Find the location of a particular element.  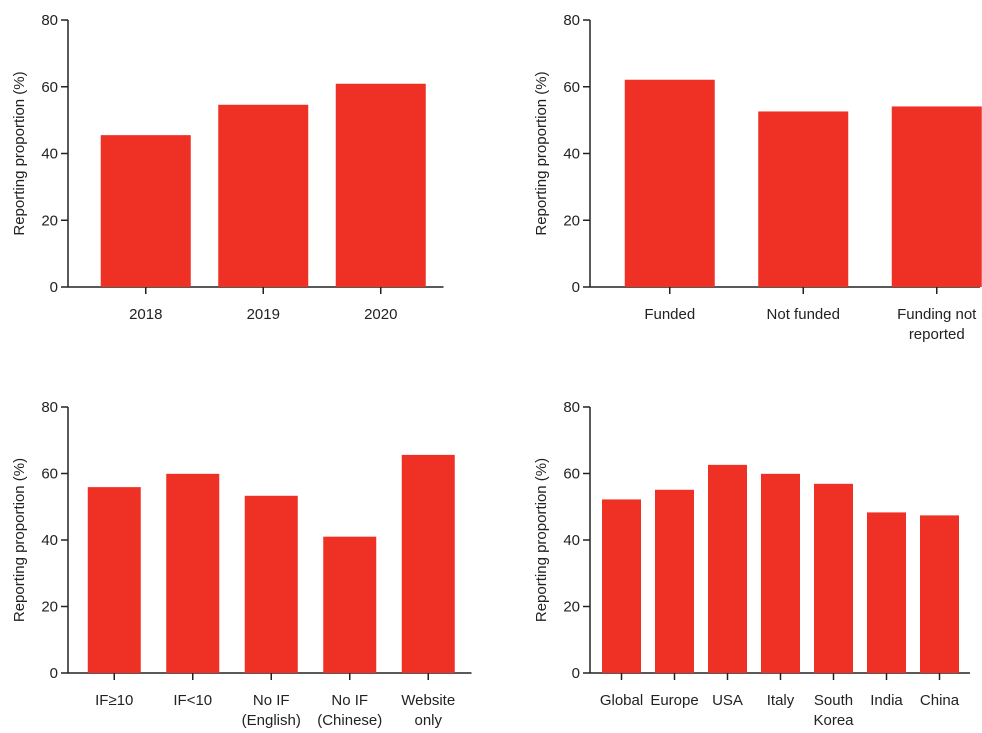

x-category-label: USA is located at coordinates (727, 700).